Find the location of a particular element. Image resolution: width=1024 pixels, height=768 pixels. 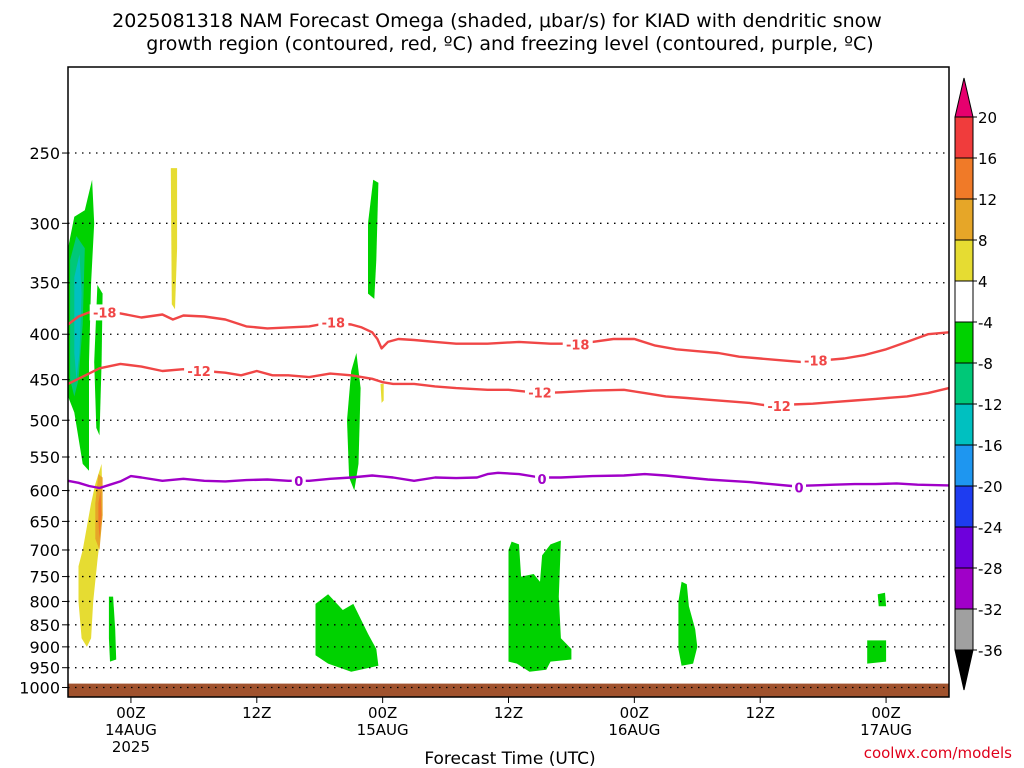

x-tick-date-2: 15AUG is located at coordinates (383, 730).